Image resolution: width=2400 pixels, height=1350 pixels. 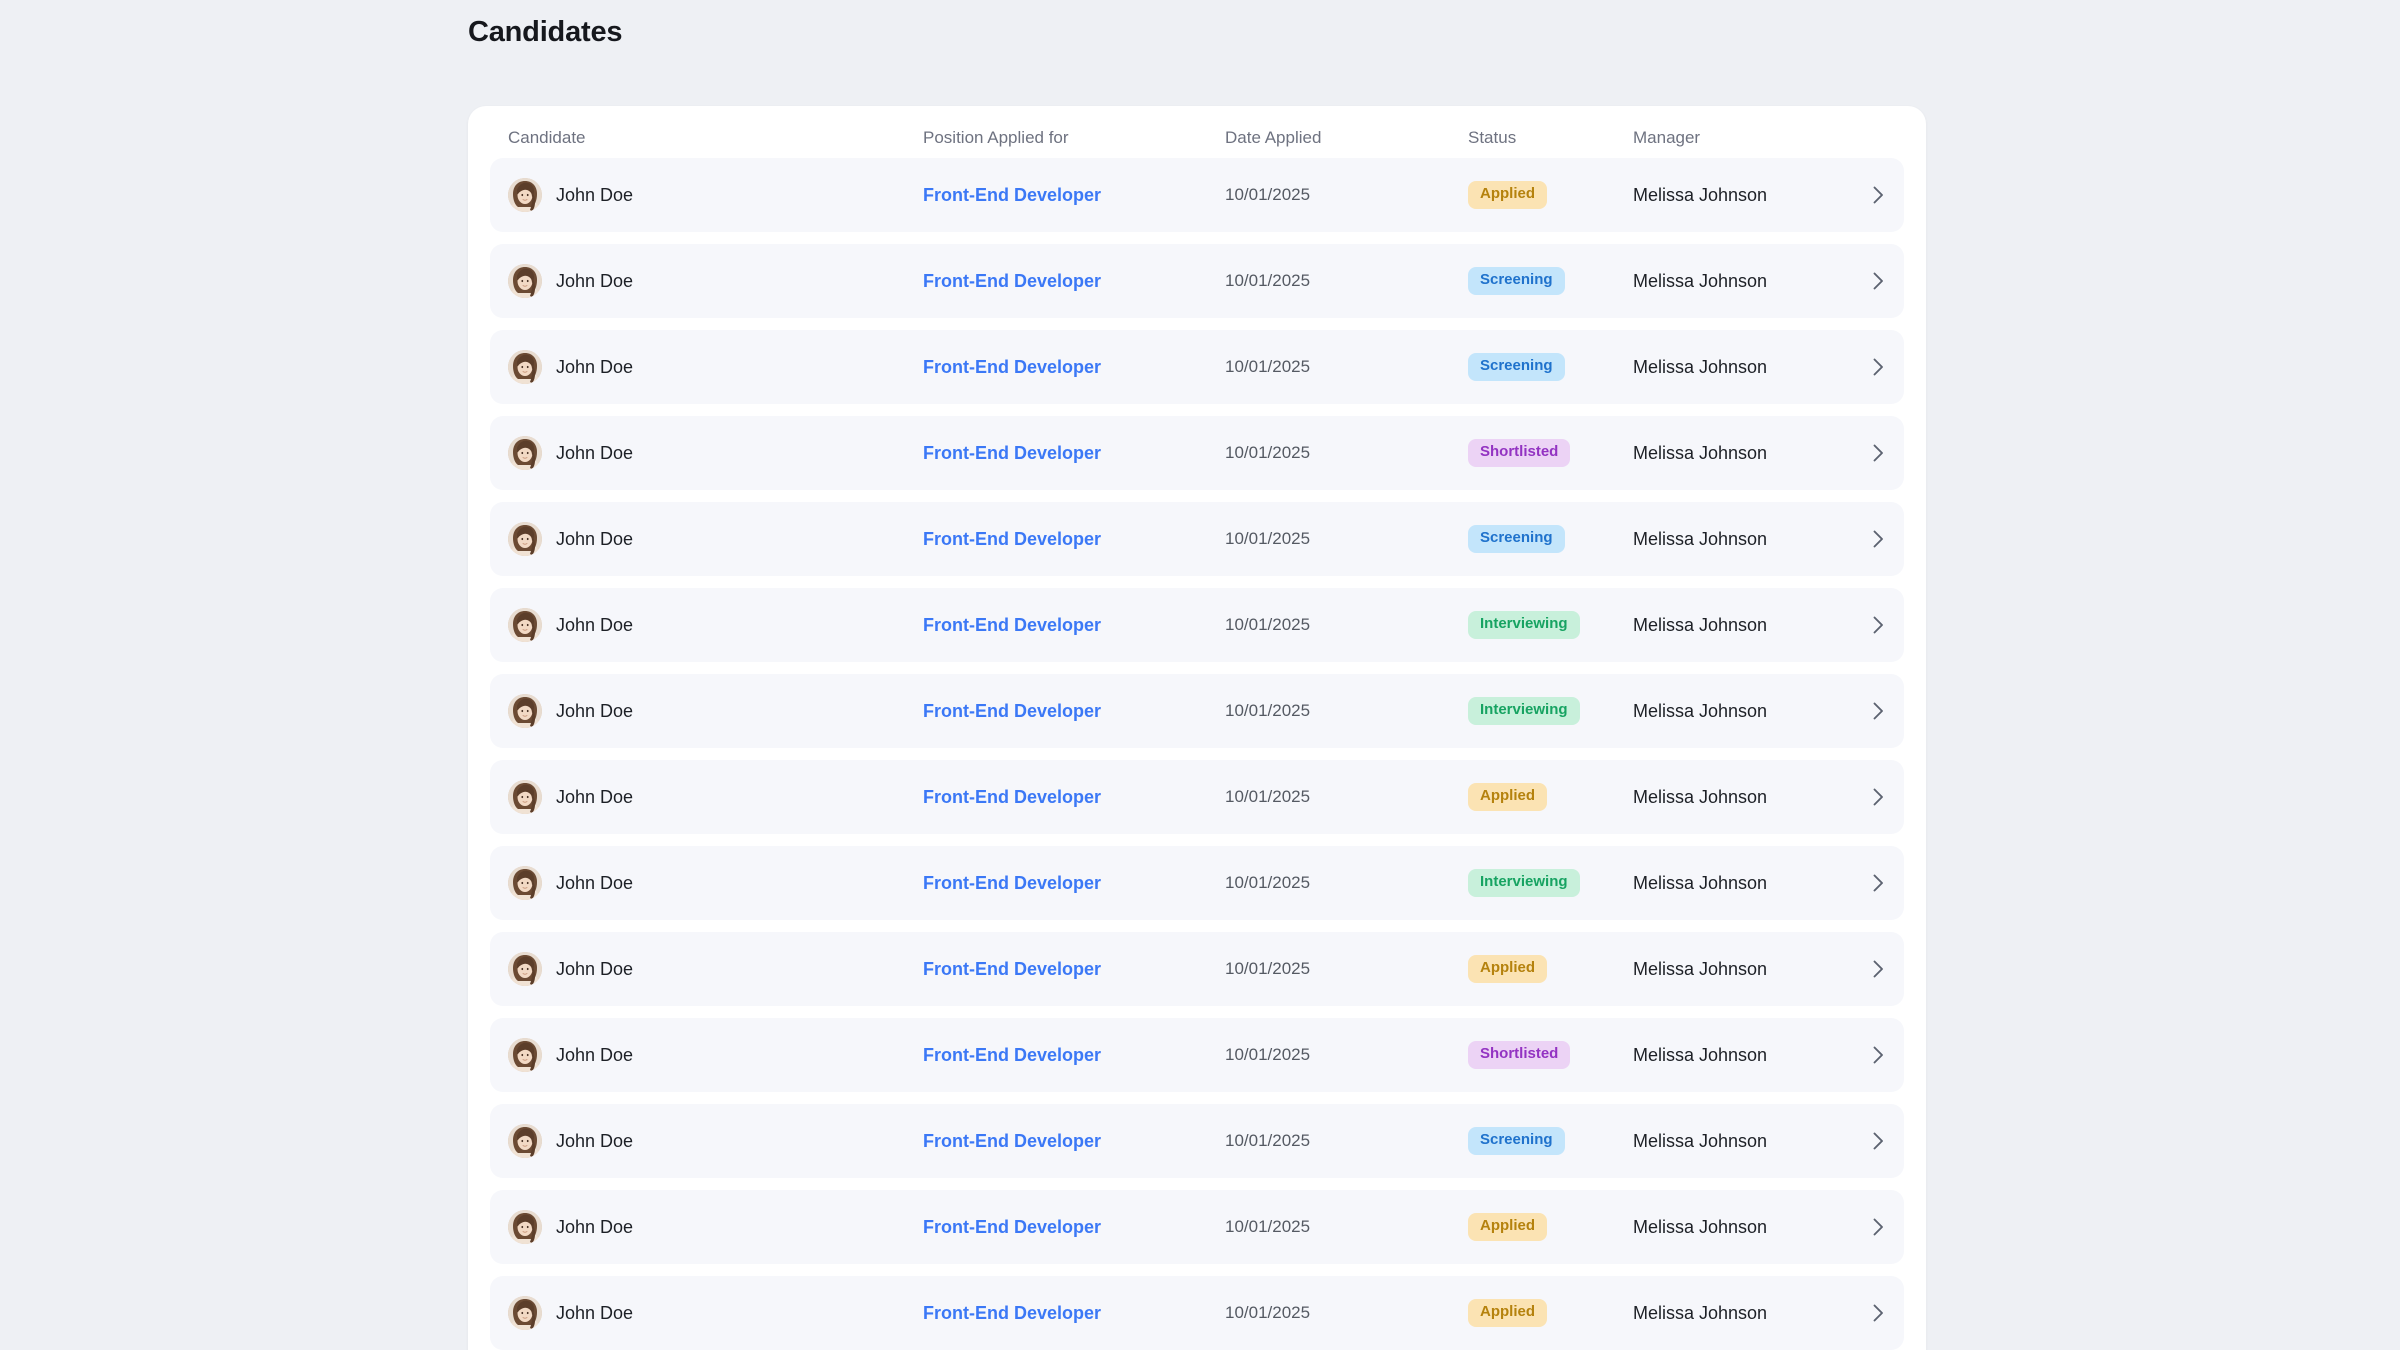 I want to click on column-header-date: Date Applied, so click(x=1273, y=137).